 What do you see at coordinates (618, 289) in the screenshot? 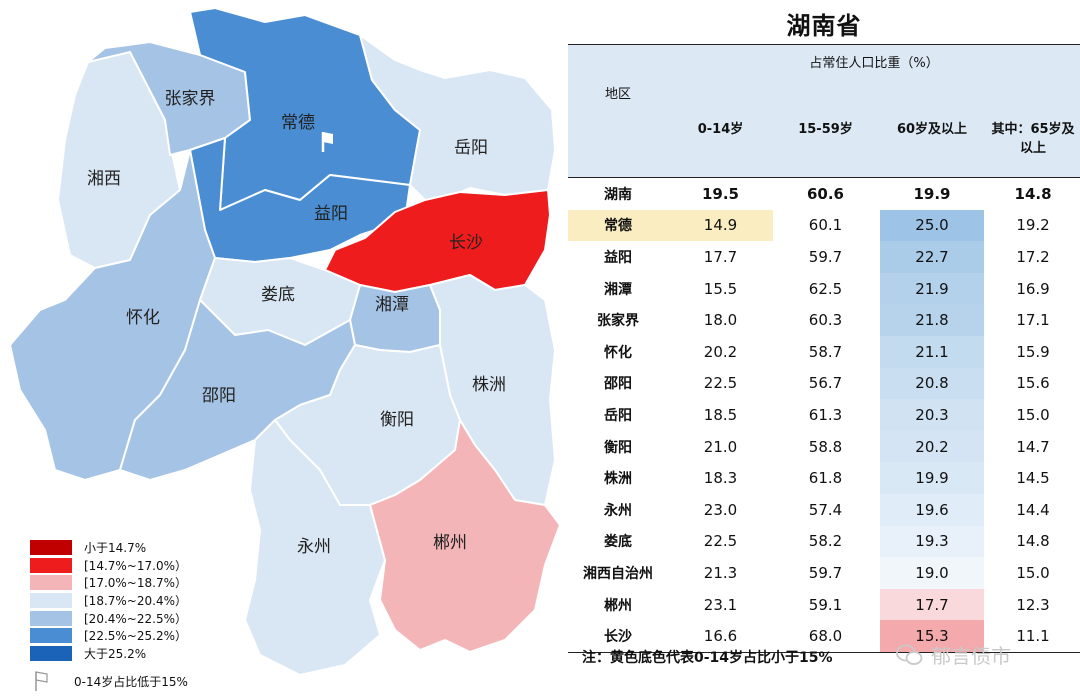
I see `region-cell: 湘潭` at bounding box center [618, 289].